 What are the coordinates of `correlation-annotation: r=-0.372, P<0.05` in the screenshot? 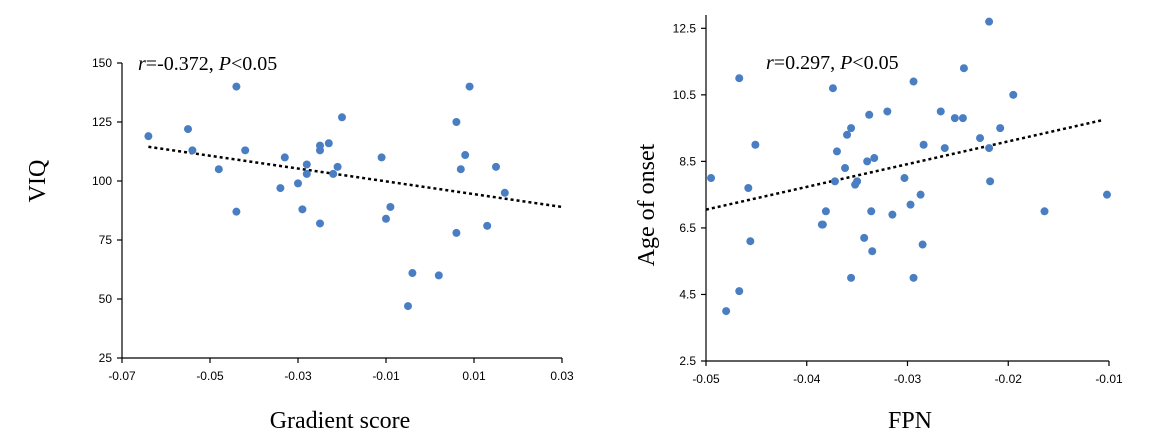 It's located at (207, 64).